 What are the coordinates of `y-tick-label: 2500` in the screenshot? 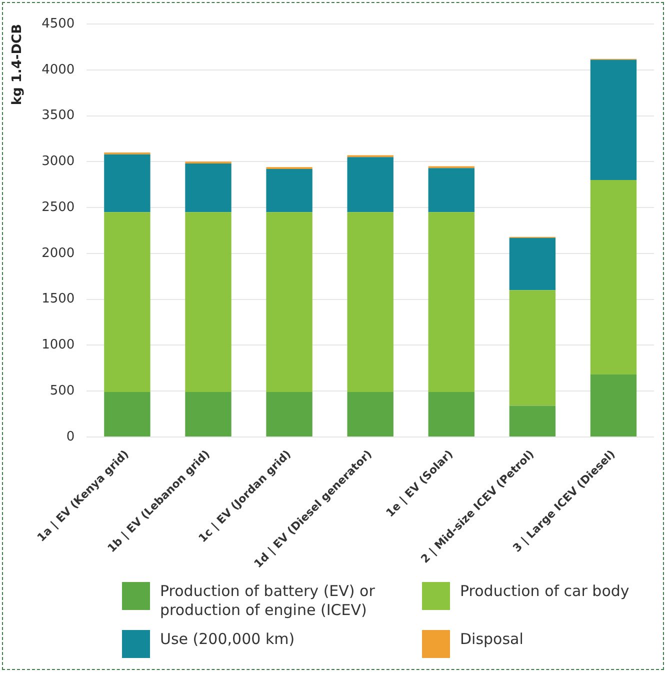 It's located at (58, 207).